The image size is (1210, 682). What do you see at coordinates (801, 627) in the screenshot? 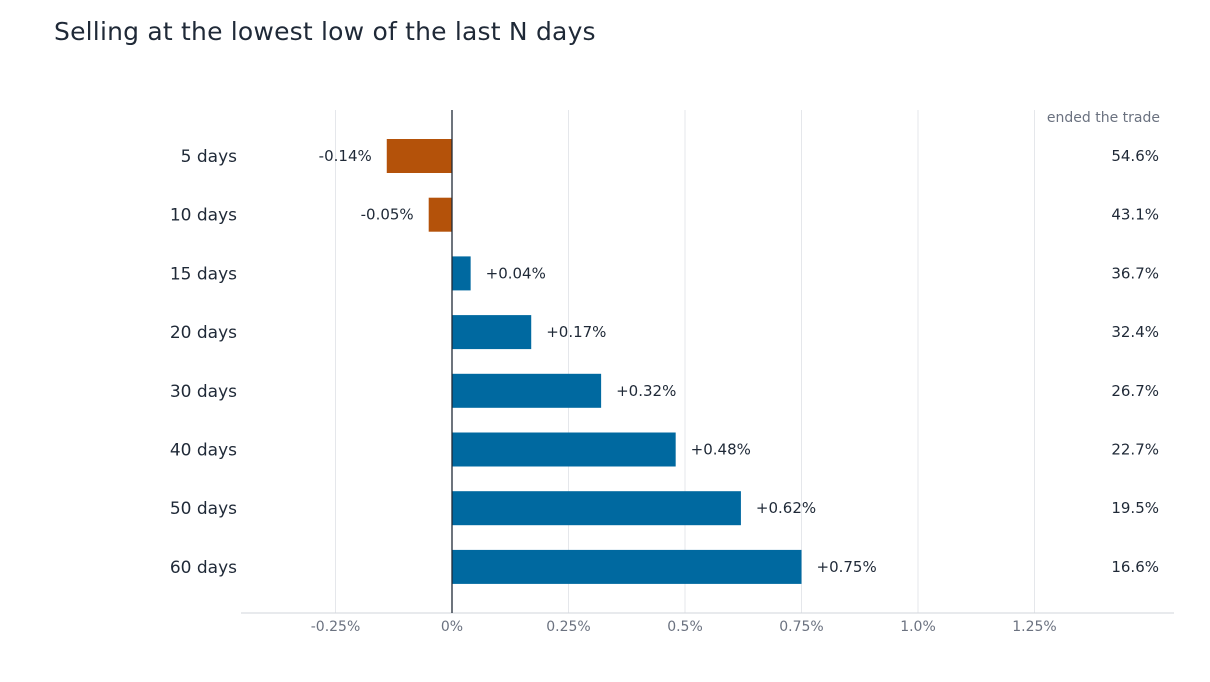
I see `x-tick-label: 0.75%` at bounding box center [801, 627].